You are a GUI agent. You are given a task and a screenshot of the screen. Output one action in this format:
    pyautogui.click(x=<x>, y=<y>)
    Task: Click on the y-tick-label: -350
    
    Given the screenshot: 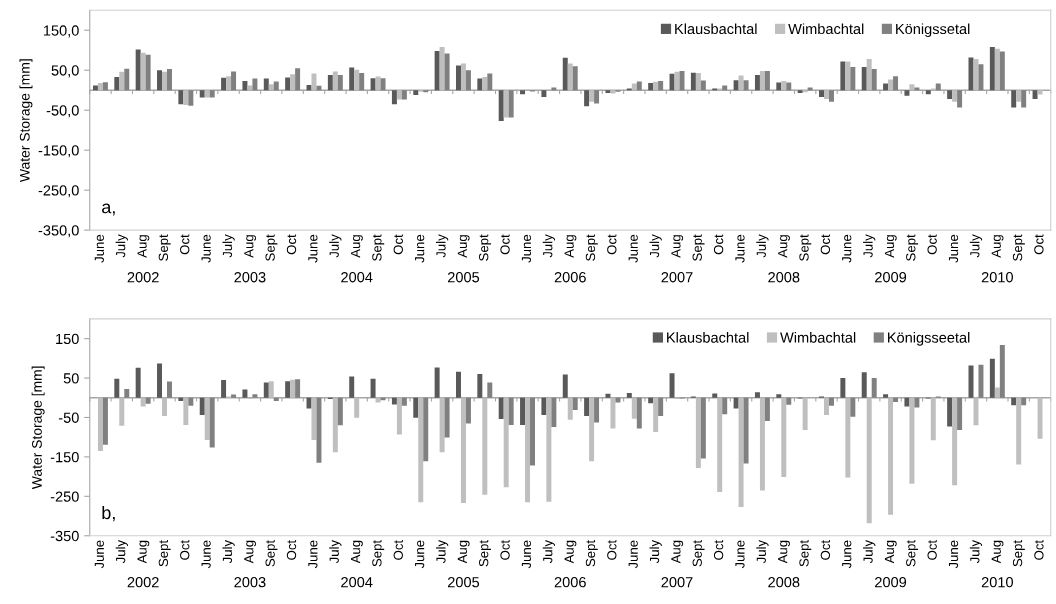 What is the action you would take?
    pyautogui.click(x=64, y=536)
    